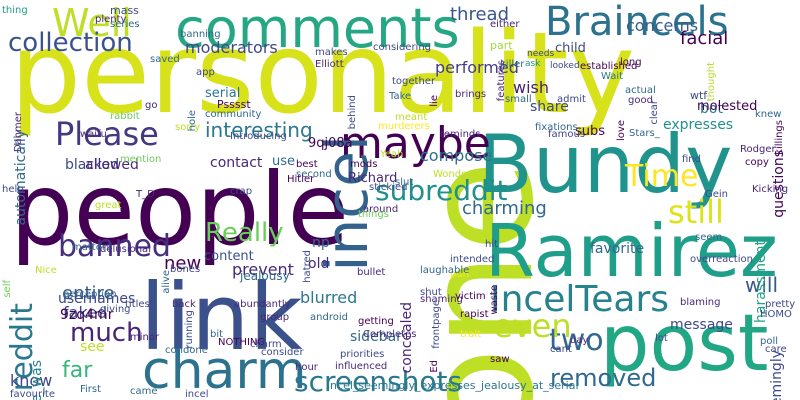 The image size is (800, 400). Describe the element at coordinates (166, 282) in the screenshot. I see `cloud-word: alive` at that location.